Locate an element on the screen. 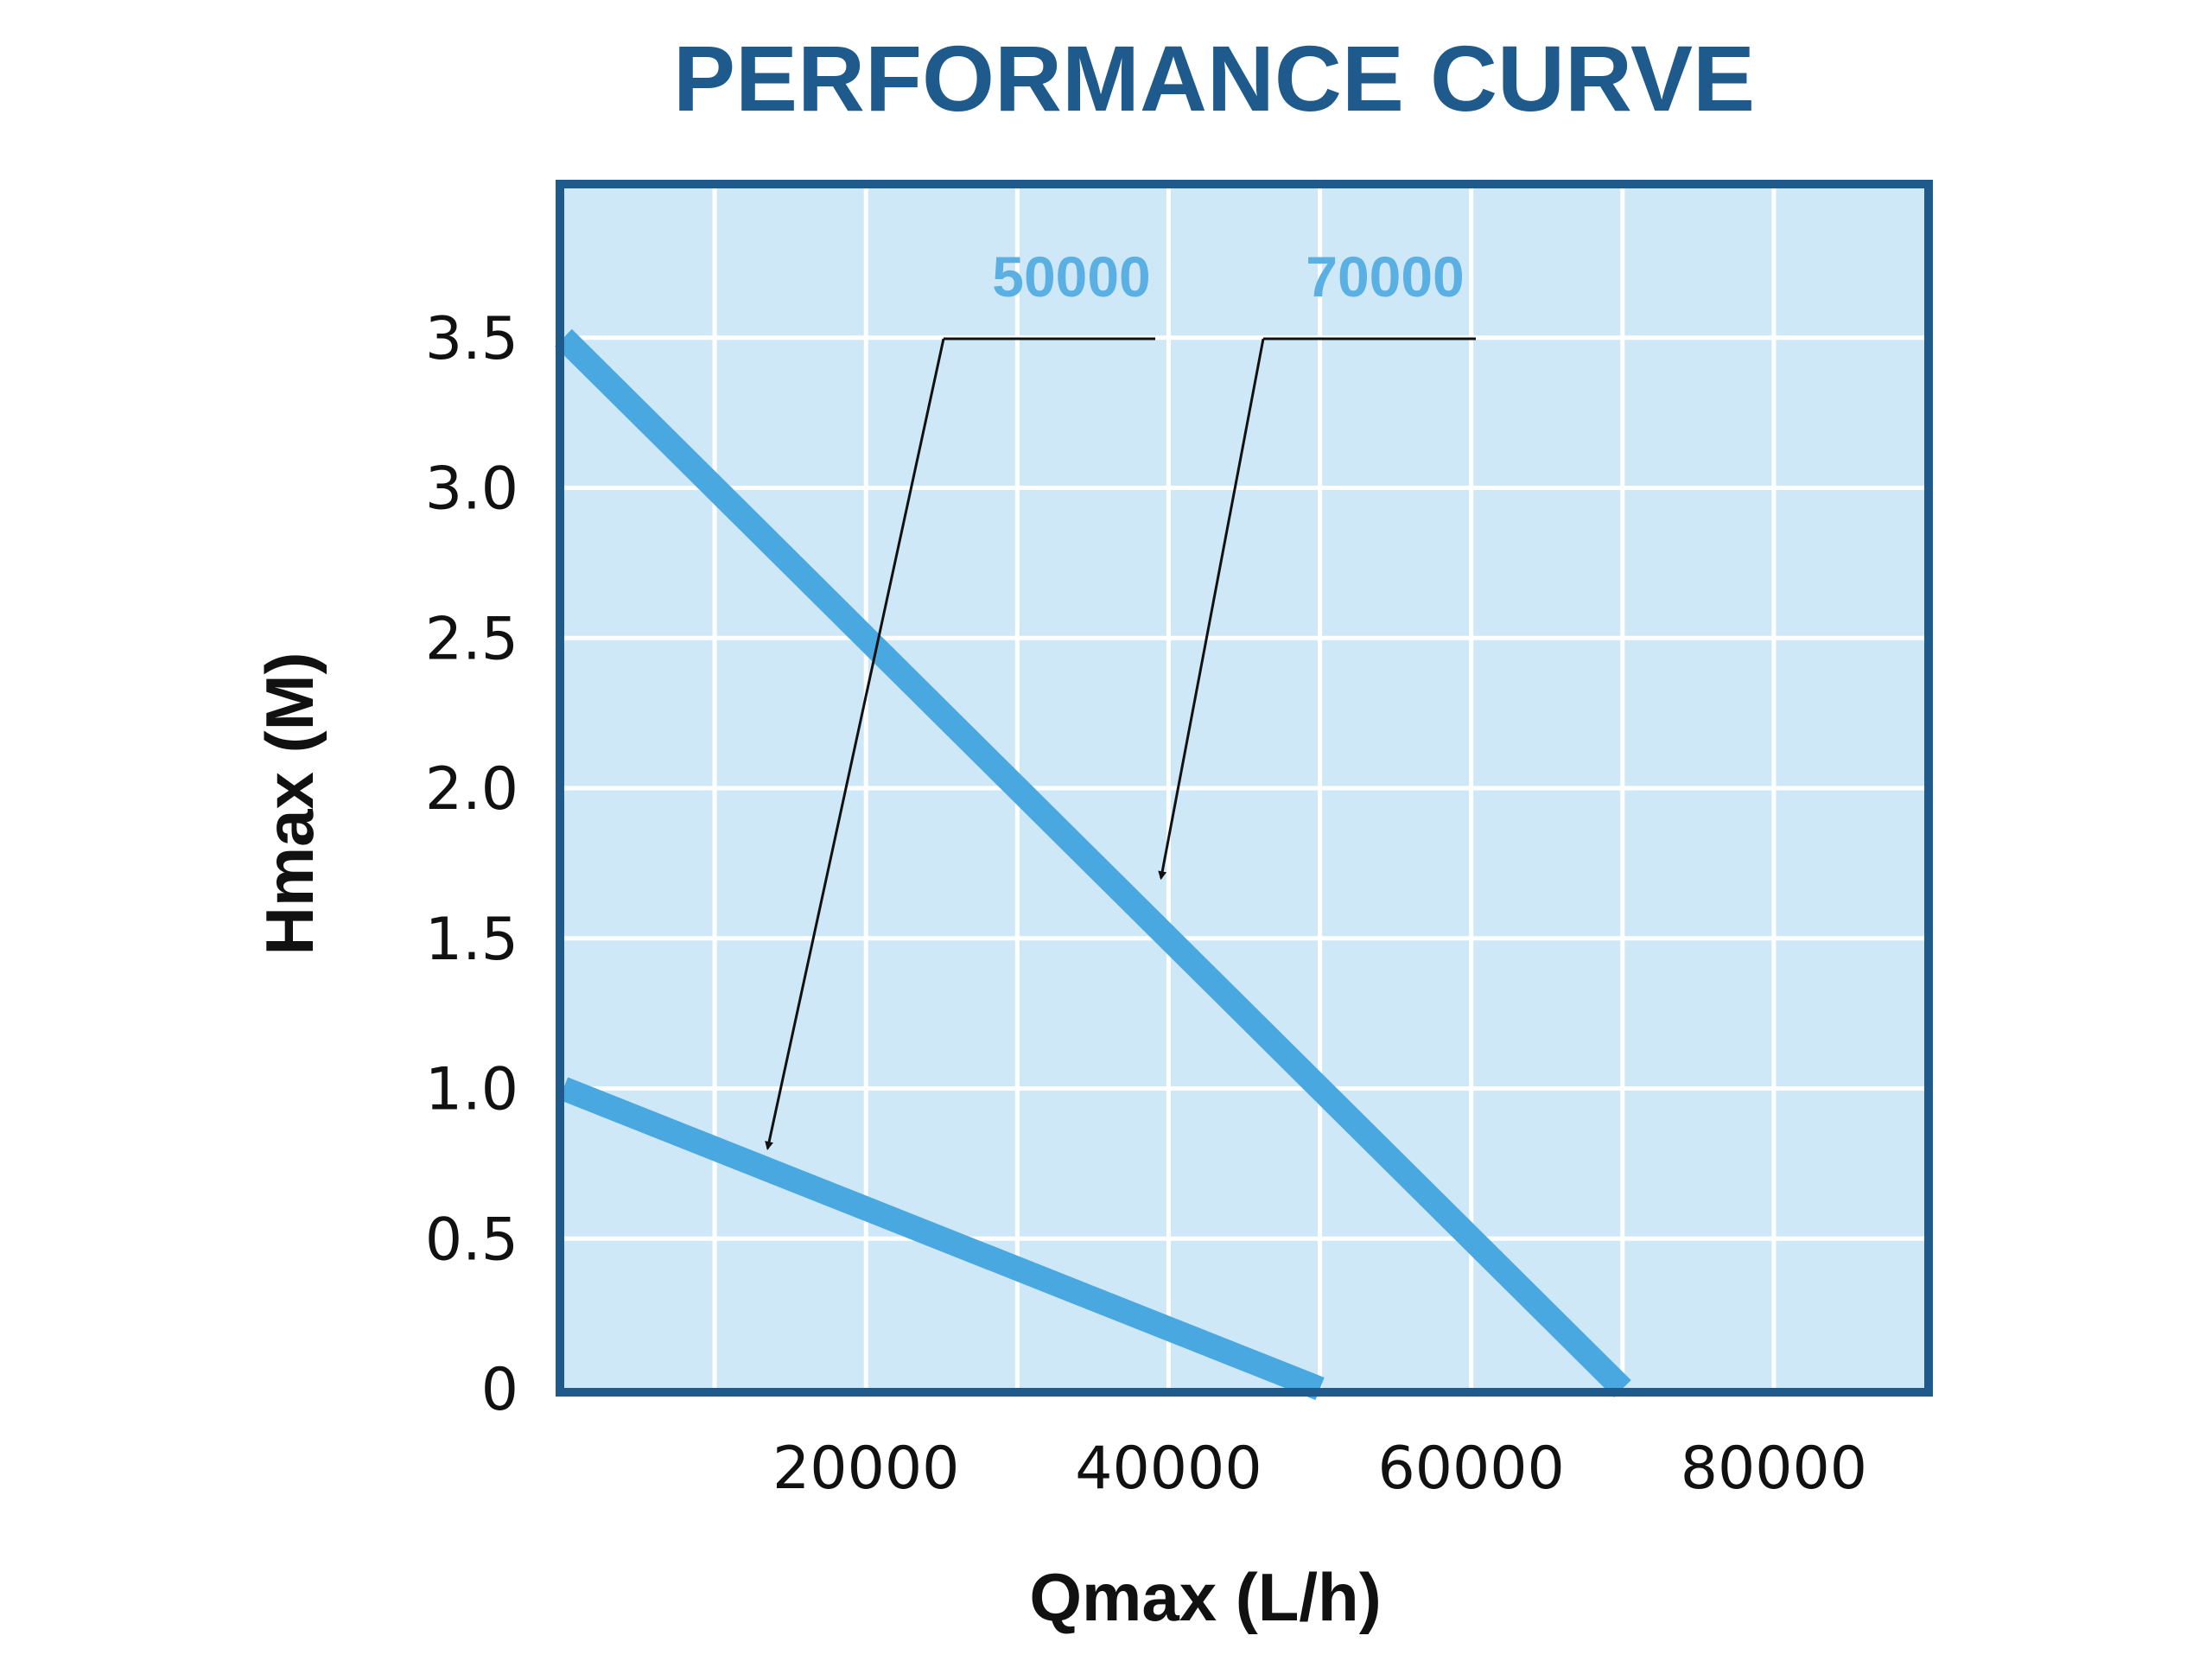 This screenshot has width=2212, height=1661. x-tick-label: 60000 is located at coordinates (1471, 1469).